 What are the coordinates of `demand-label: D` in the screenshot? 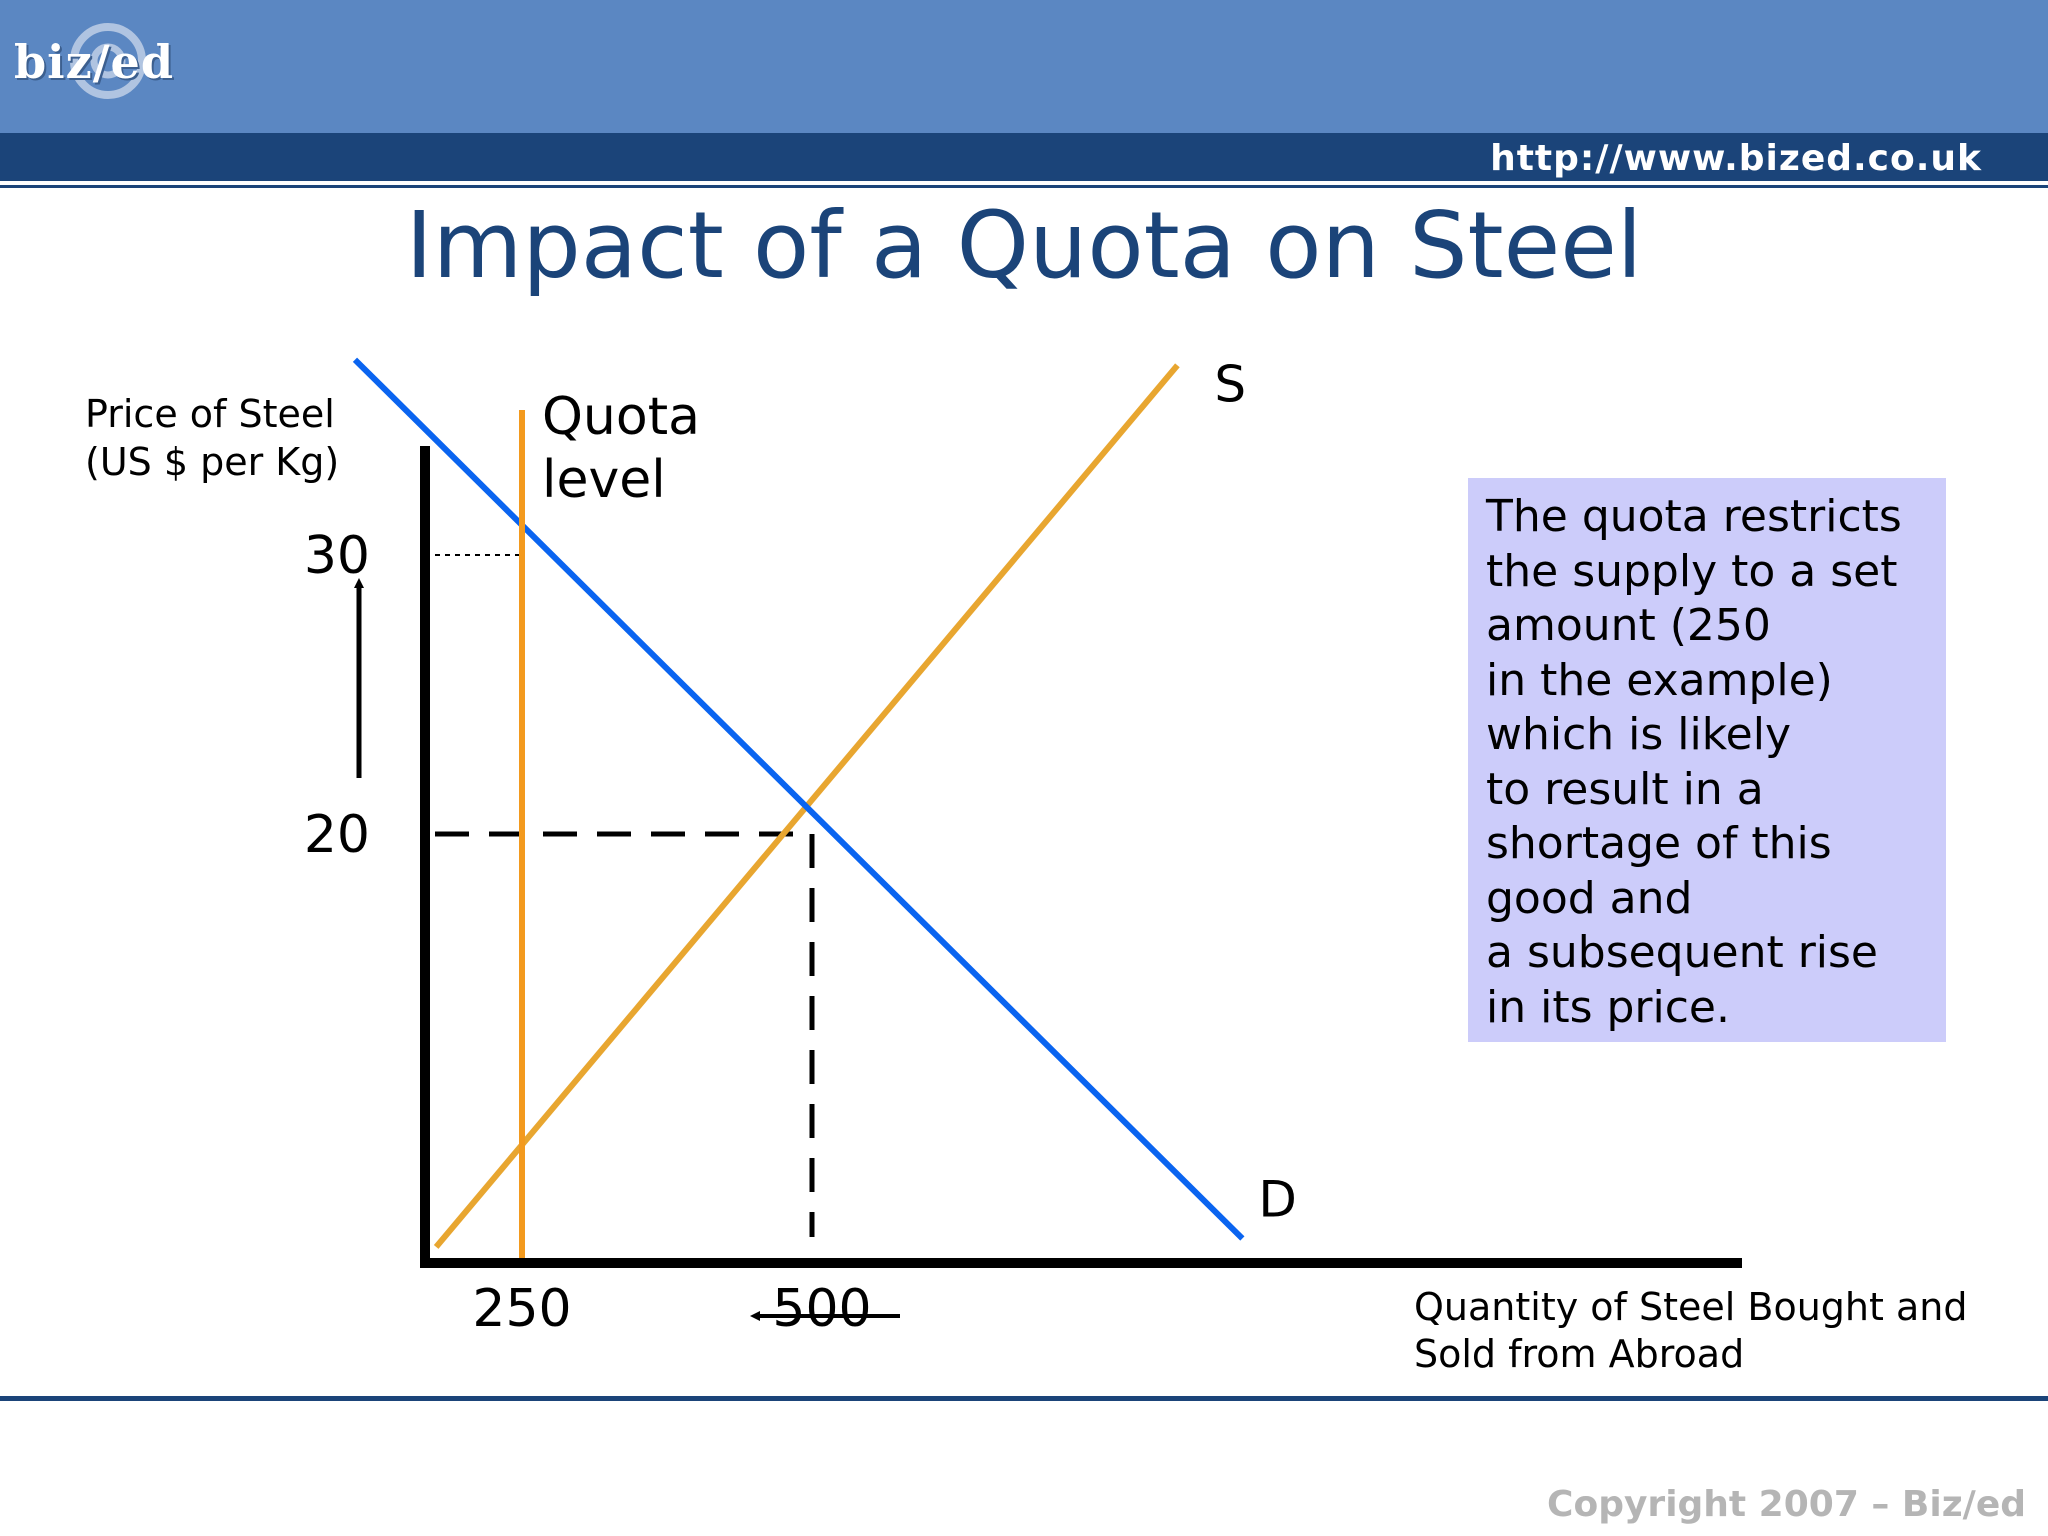 It's located at (1277, 1200).